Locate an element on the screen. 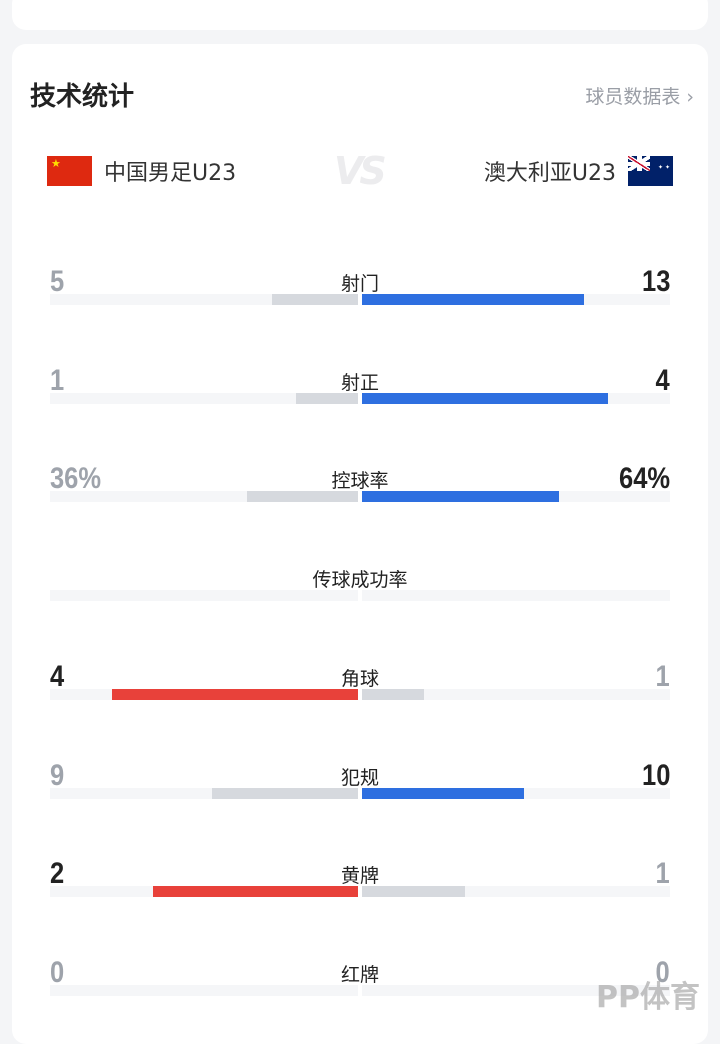  china-flag-icon is located at coordinates (69, 171).